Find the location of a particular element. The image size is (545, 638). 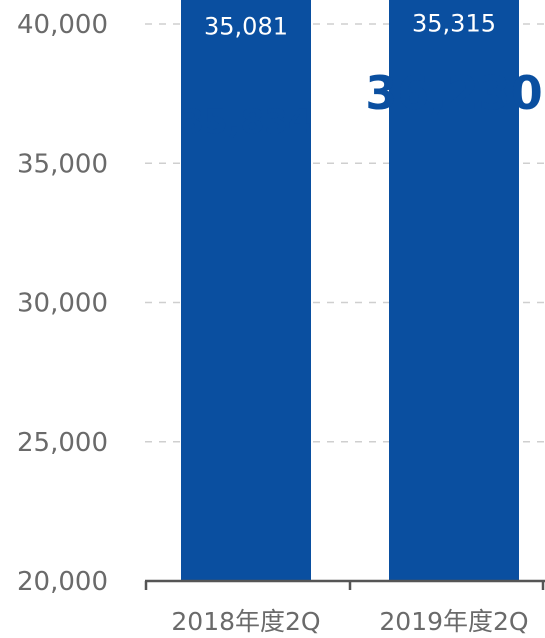

total-value-label: 36,230 is located at coordinates (454, 93).